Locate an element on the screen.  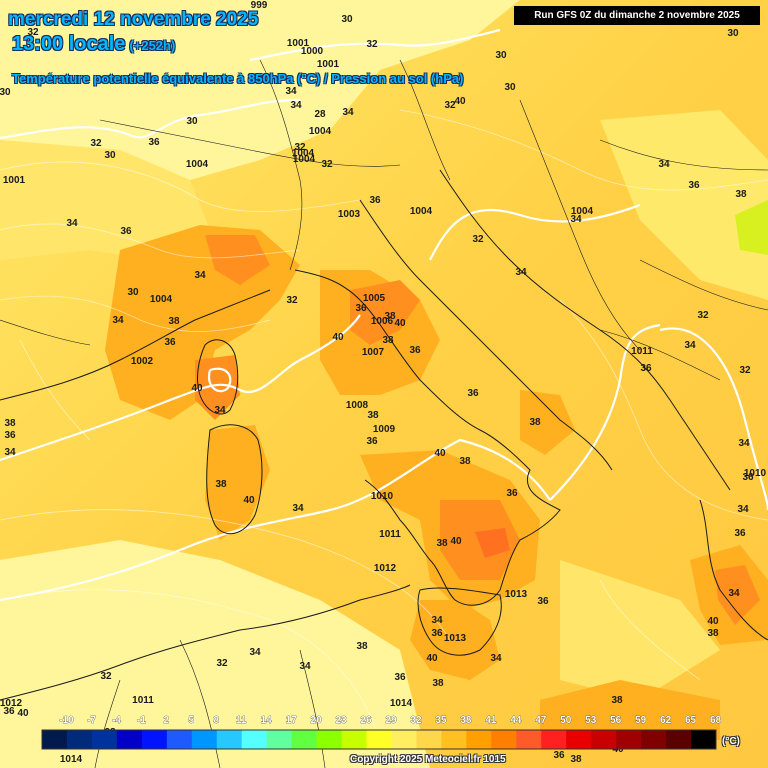
scale-tick-label: 41 is located at coordinates (491, 720).